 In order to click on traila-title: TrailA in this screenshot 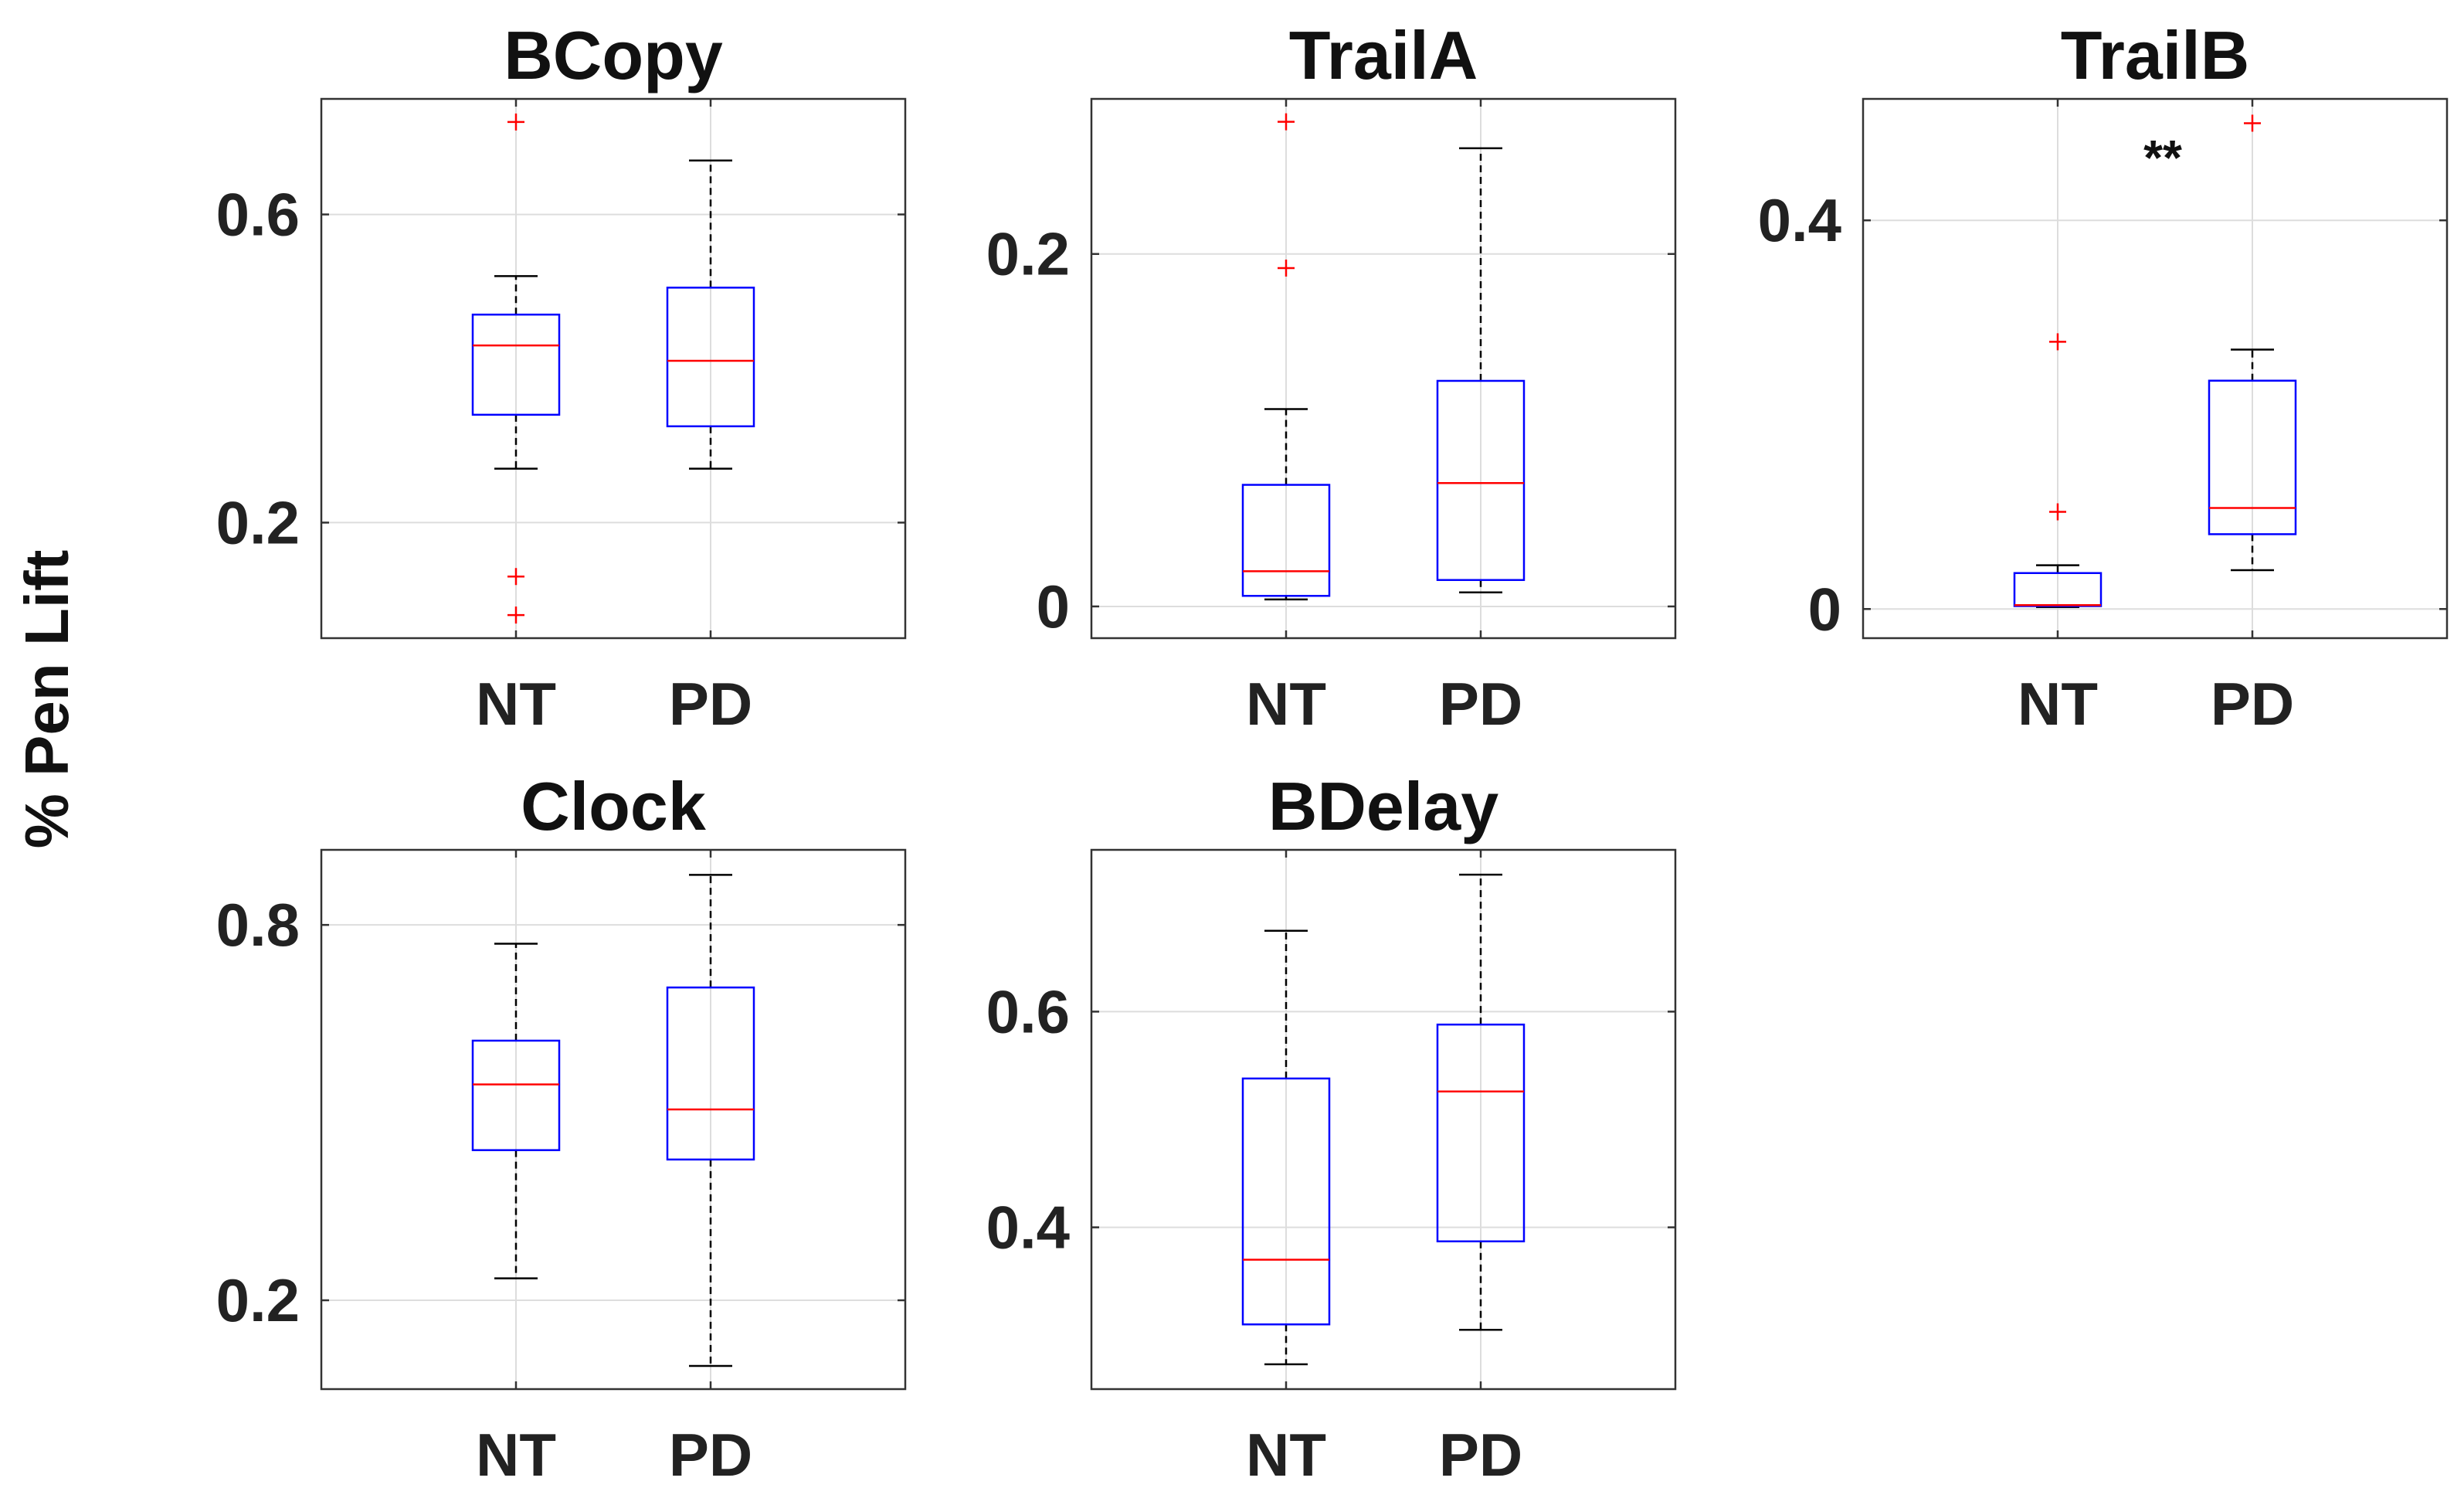, I will do `click(1383, 55)`.